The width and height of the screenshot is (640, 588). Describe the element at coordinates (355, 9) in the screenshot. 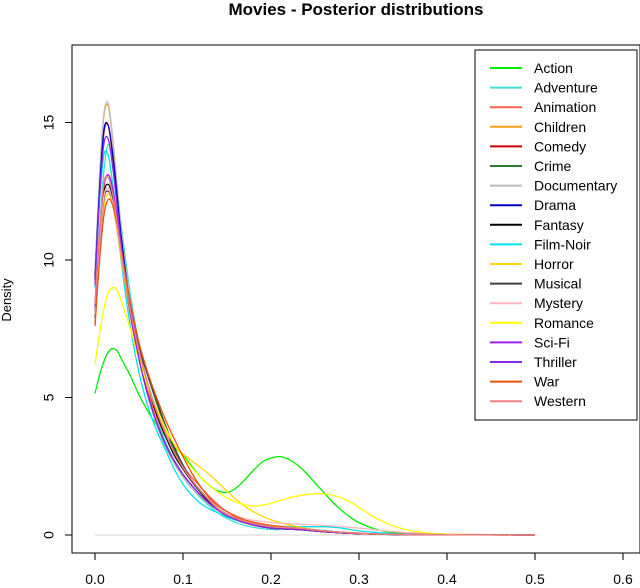

I see `chart-title: Movies - Posterior distributions` at that location.